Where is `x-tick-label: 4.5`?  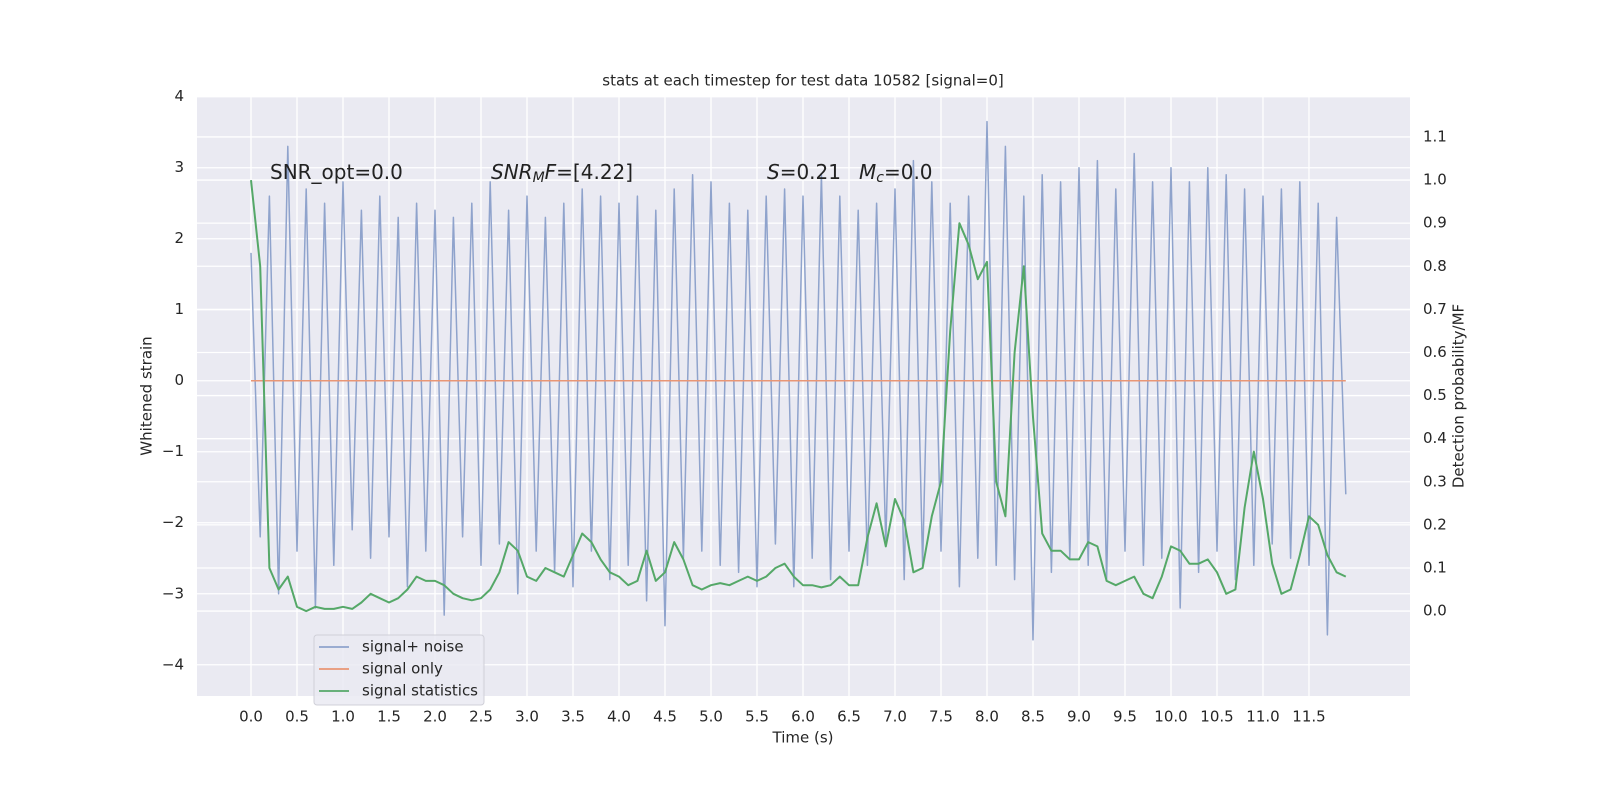
x-tick-label: 4.5 is located at coordinates (665, 717).